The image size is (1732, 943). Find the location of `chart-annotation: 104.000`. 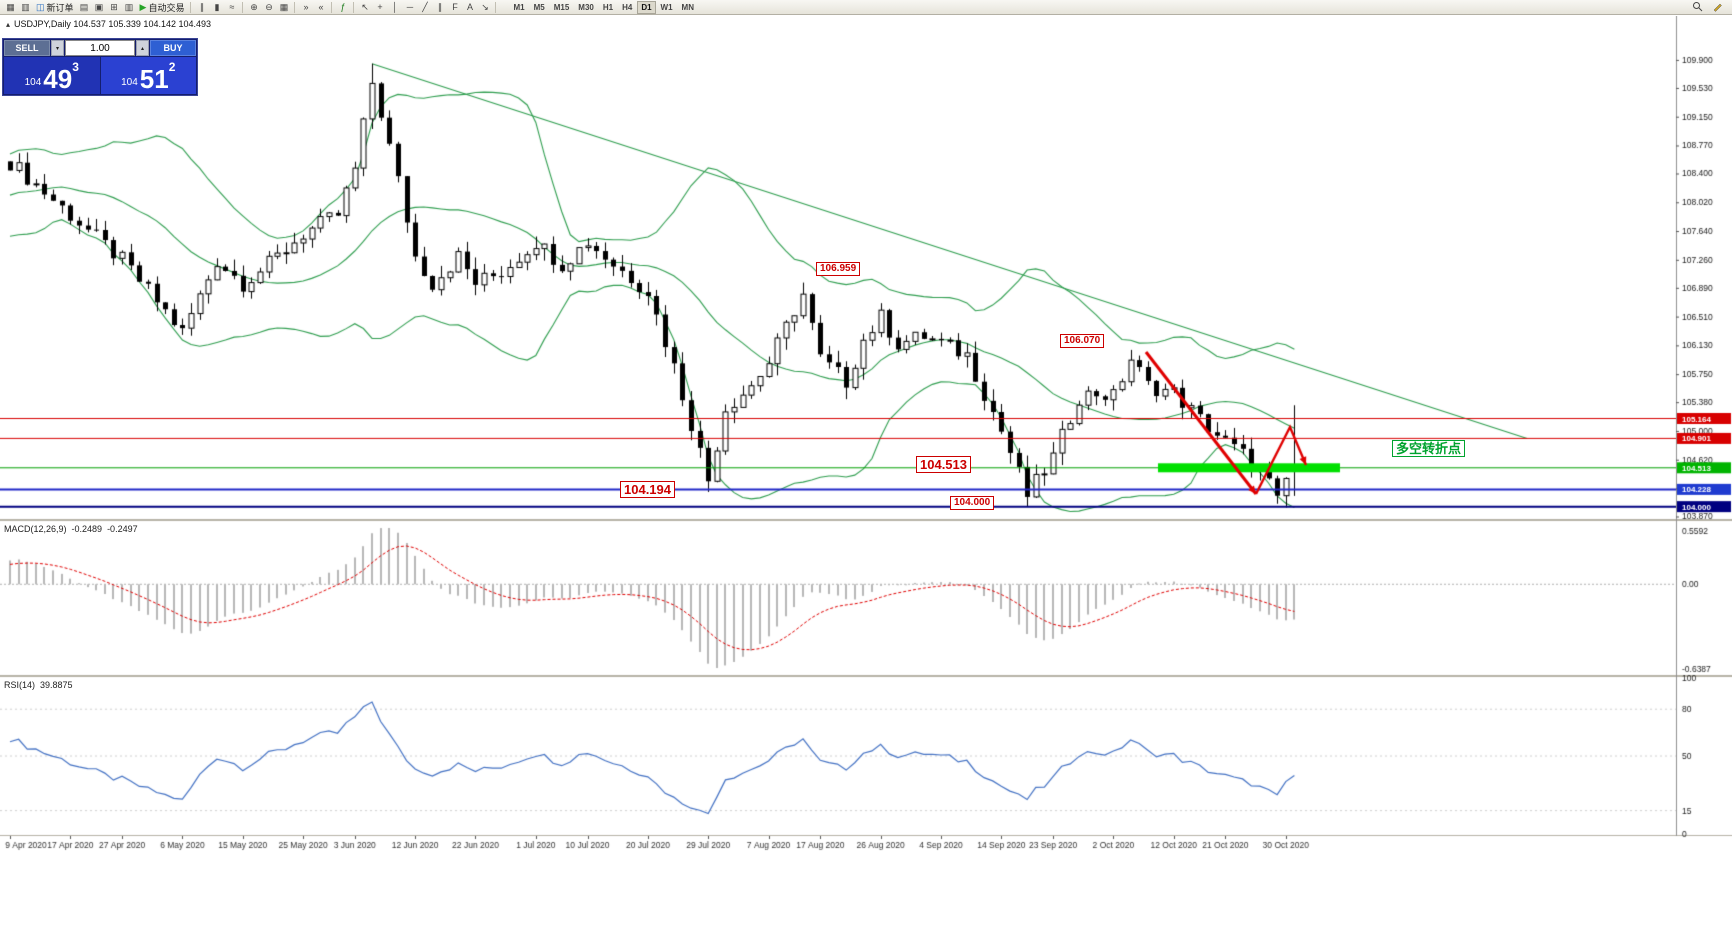

chart-annotation: 104.000 is located at coordinates (972, 503).